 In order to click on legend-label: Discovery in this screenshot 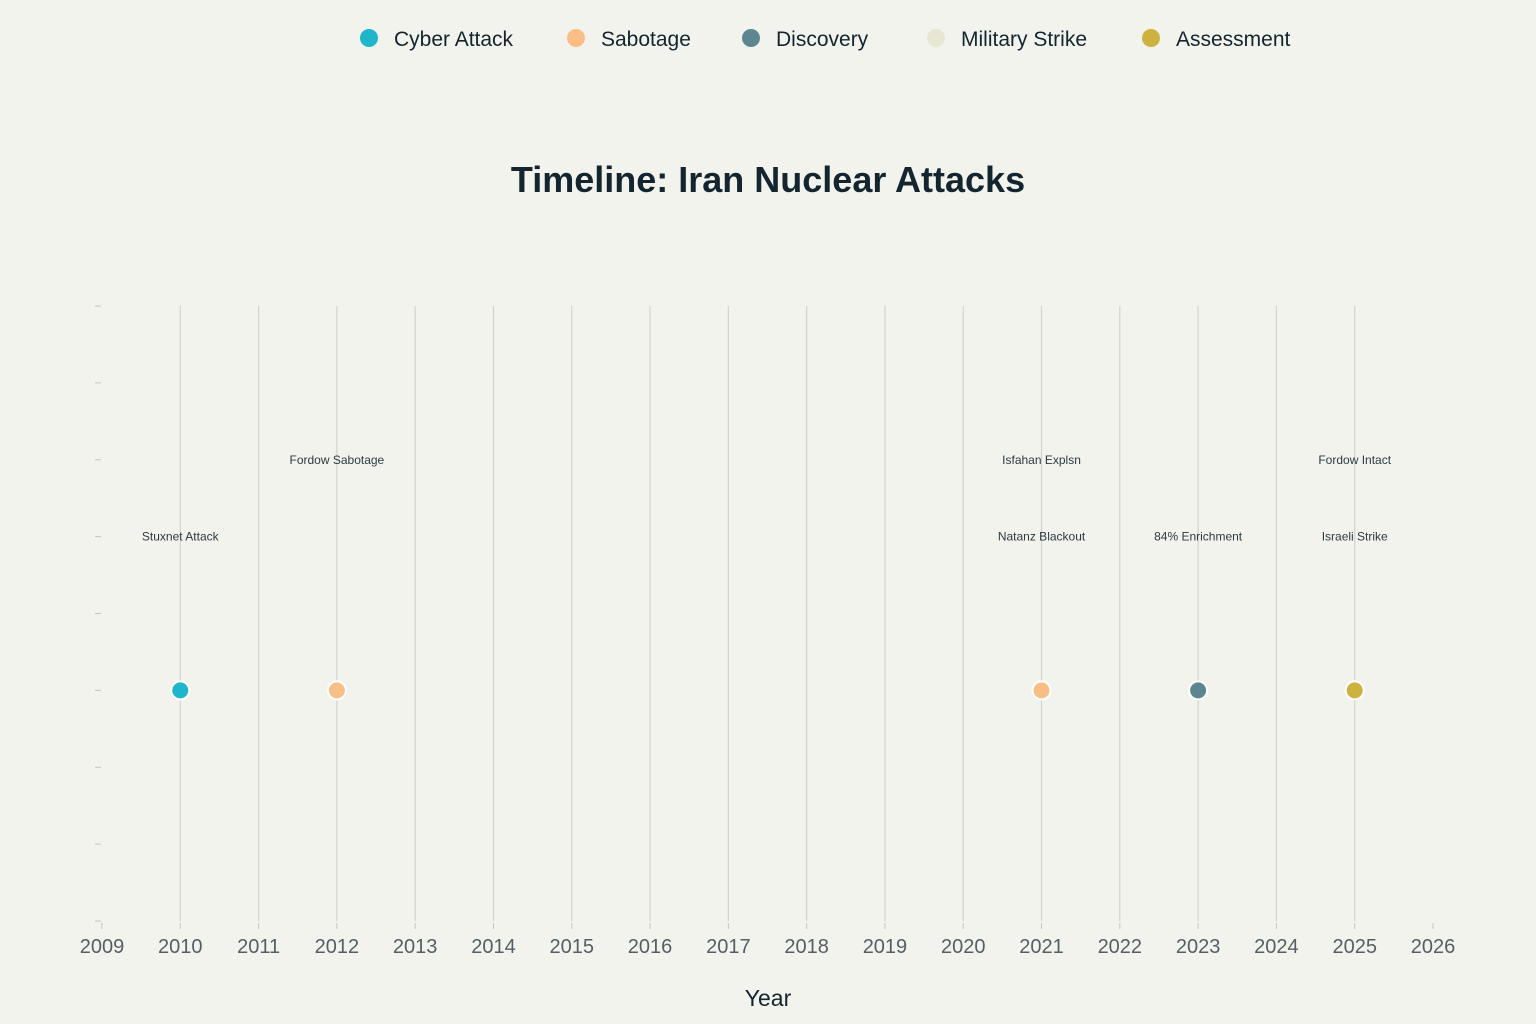, I will do `click(822, 39)`.